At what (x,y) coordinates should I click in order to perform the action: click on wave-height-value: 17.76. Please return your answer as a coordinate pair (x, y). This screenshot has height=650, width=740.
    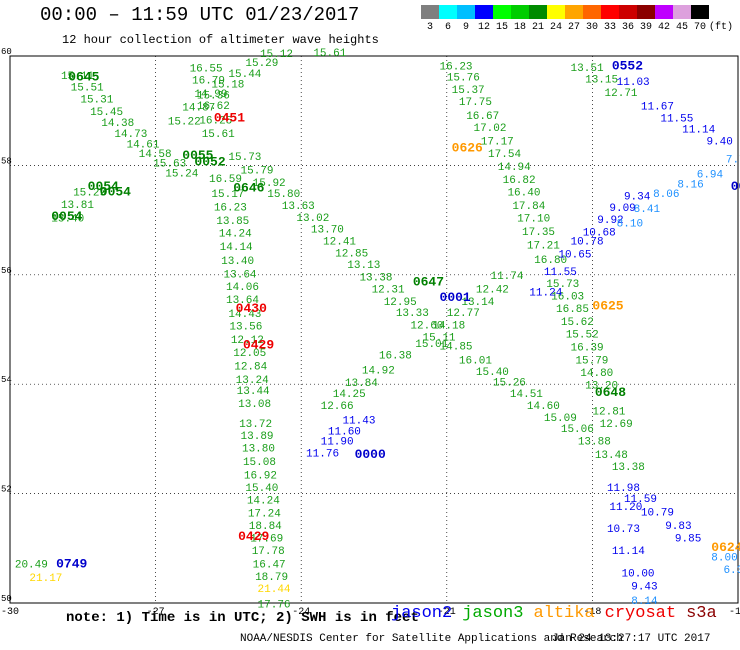
    Looking at the image, I should click on (274, 605).